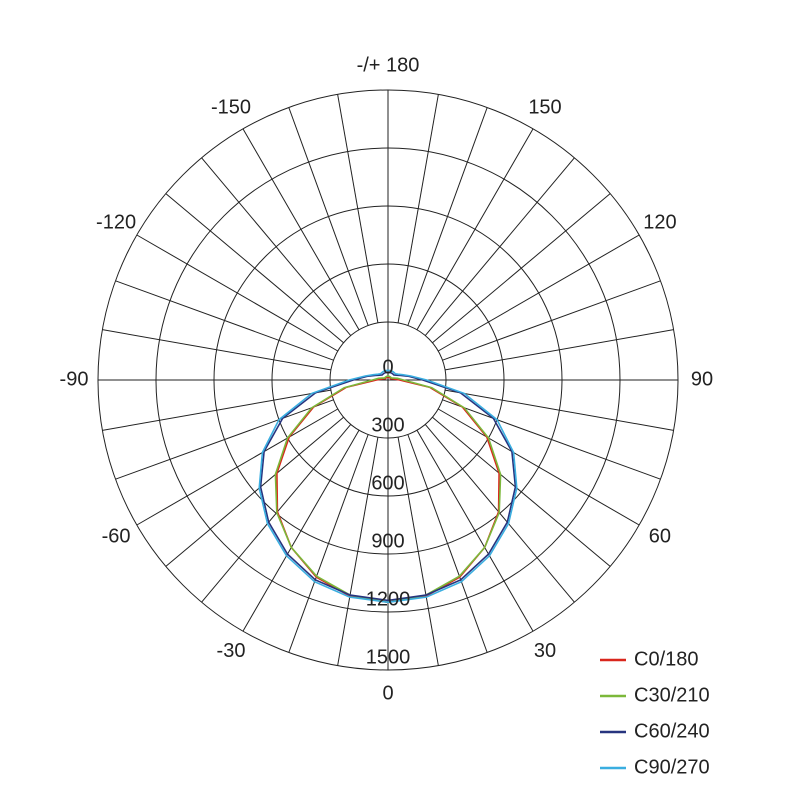  I want to click on radial-label: 1200, so click(388, 599).